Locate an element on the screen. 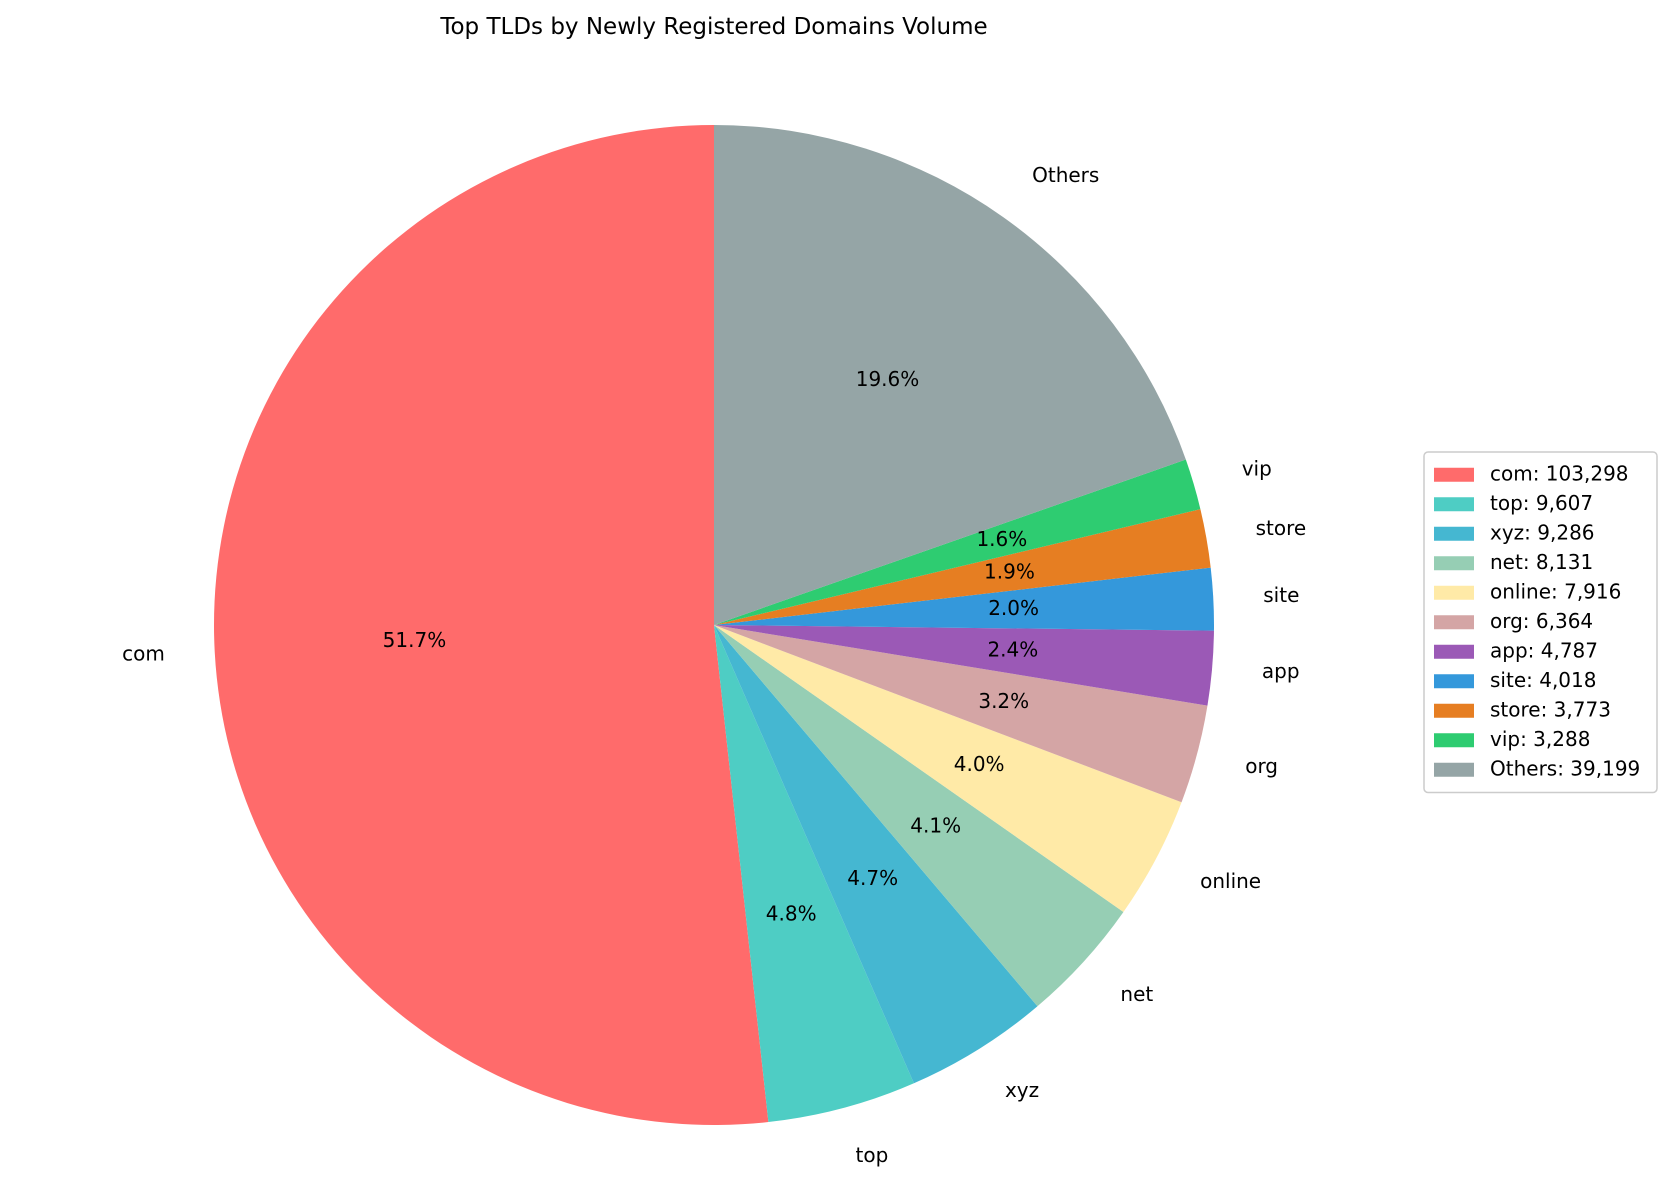 This screenshot has height=1185, width=1667. pie-slice-org is located at coordinates (961, 714).